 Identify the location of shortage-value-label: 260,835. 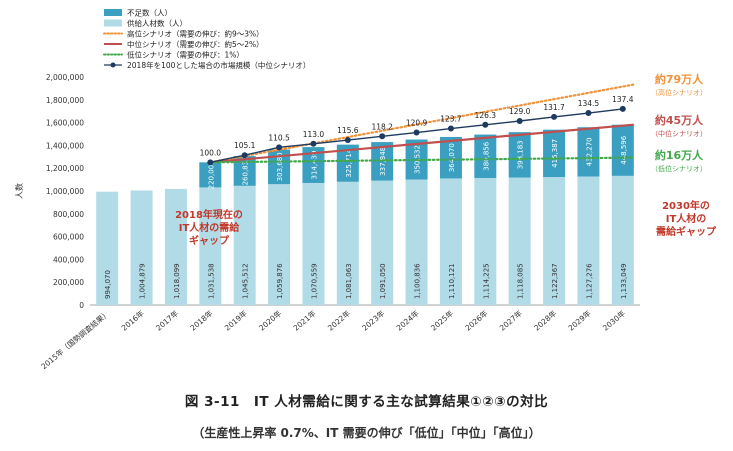
(246, 170).